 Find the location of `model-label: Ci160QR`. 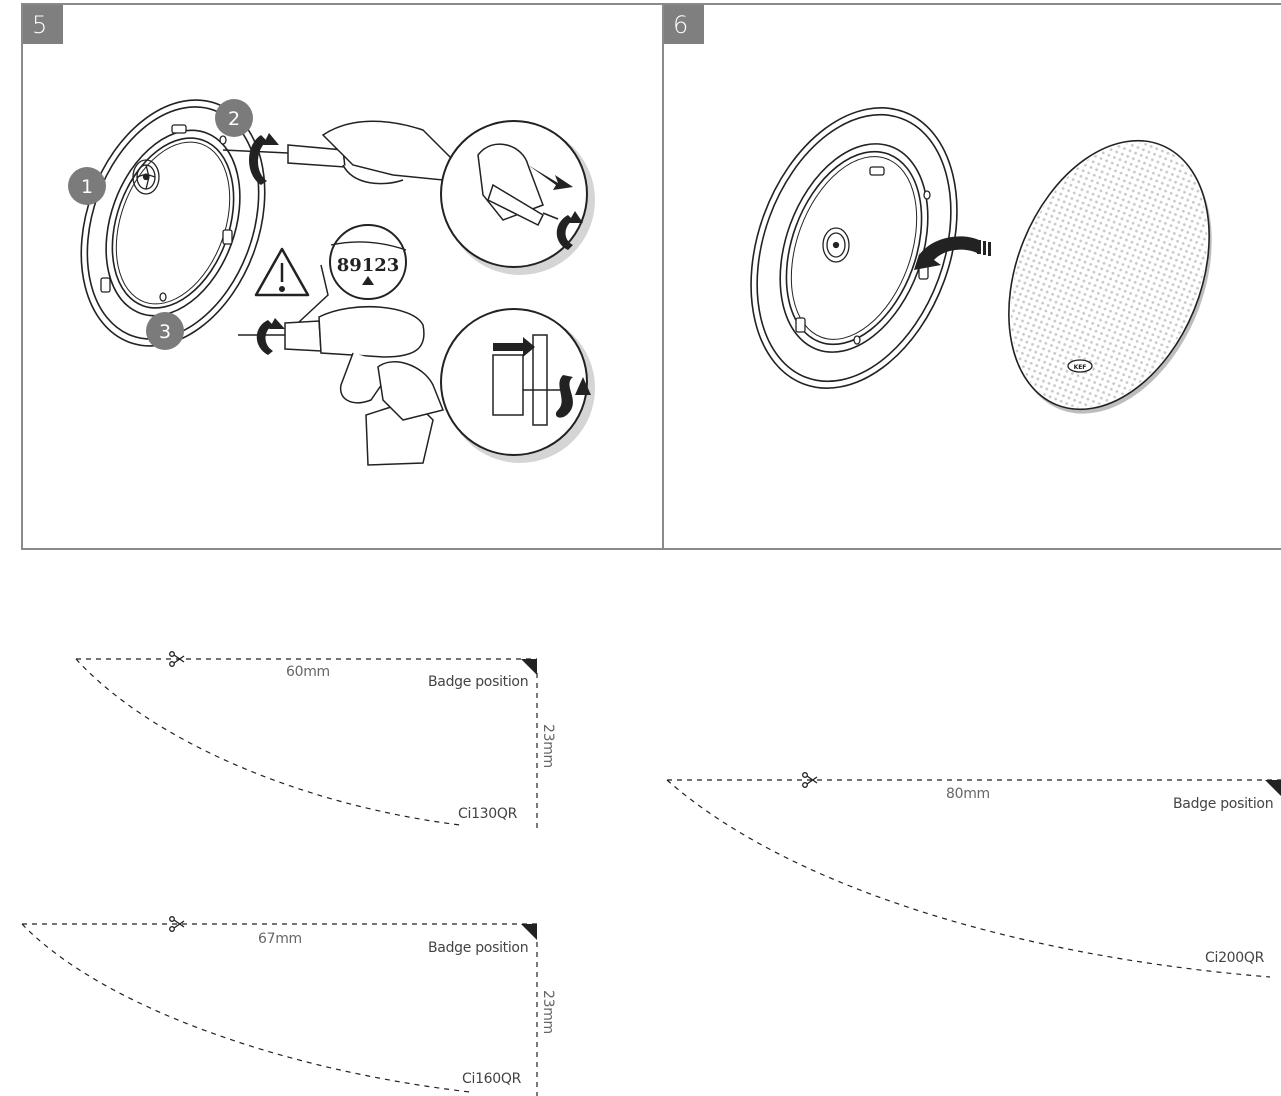

model-label: Ci160QR is located at coordinates (492, 1079).